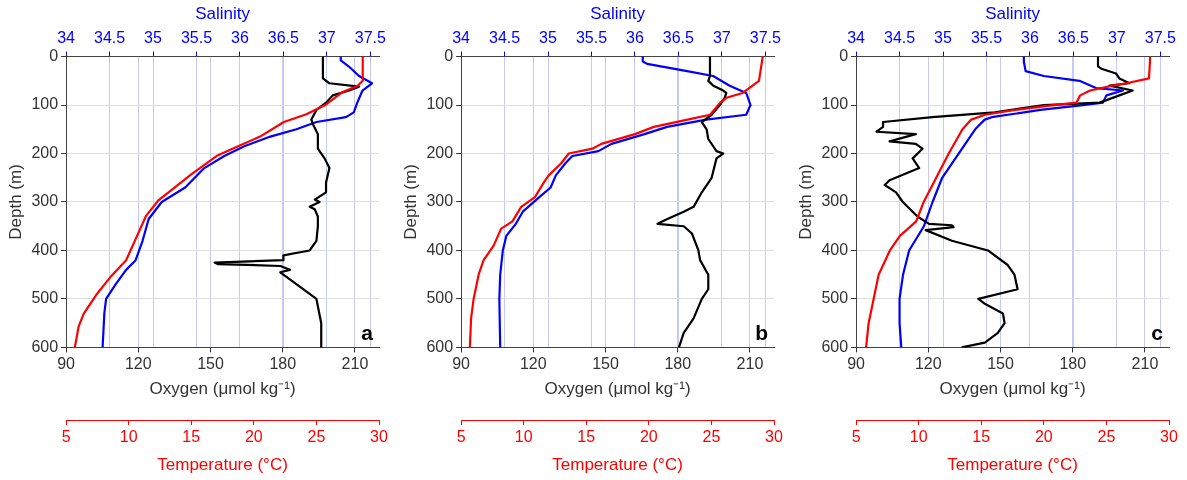  Describe the element at coordinates (367, 332) in the screenshot. I see `annotation: a` at that location.